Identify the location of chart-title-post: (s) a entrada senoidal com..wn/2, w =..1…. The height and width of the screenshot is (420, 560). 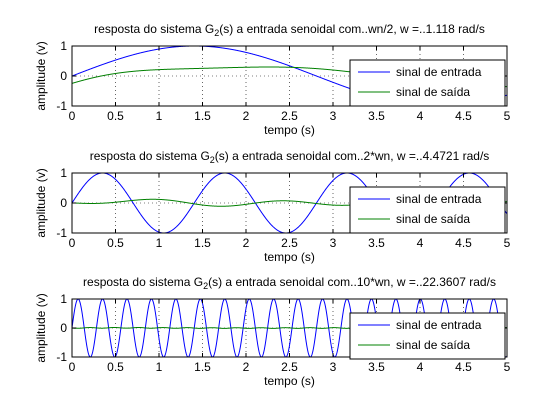
(352, 29).